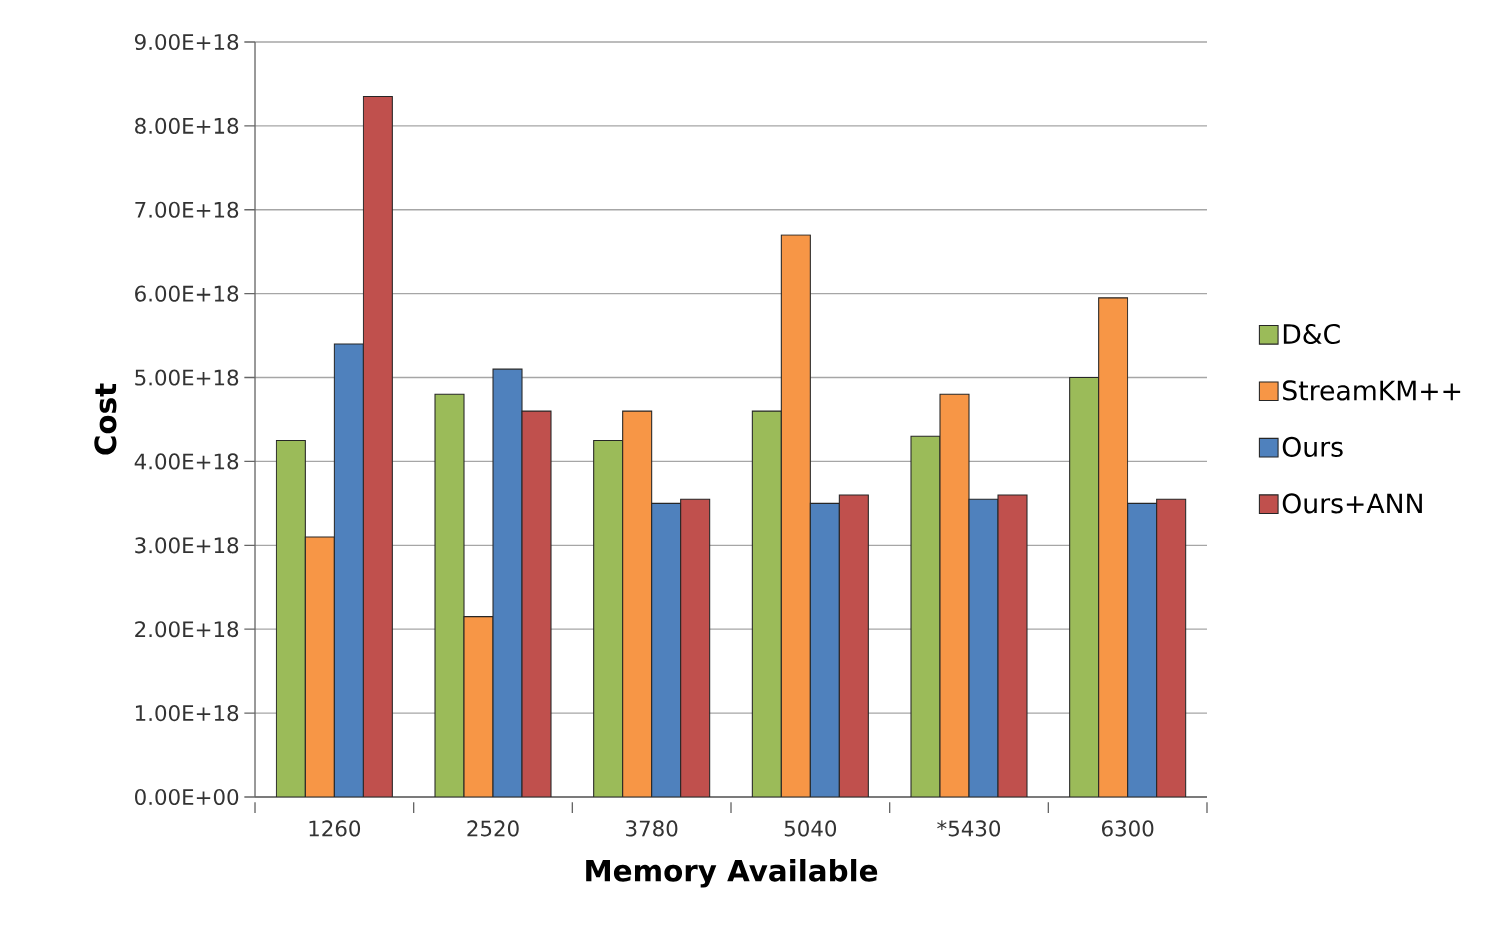  Describe the element at coordinates (652, 828) in the screenshot. I see `x-tick-label: 3780` at that location.